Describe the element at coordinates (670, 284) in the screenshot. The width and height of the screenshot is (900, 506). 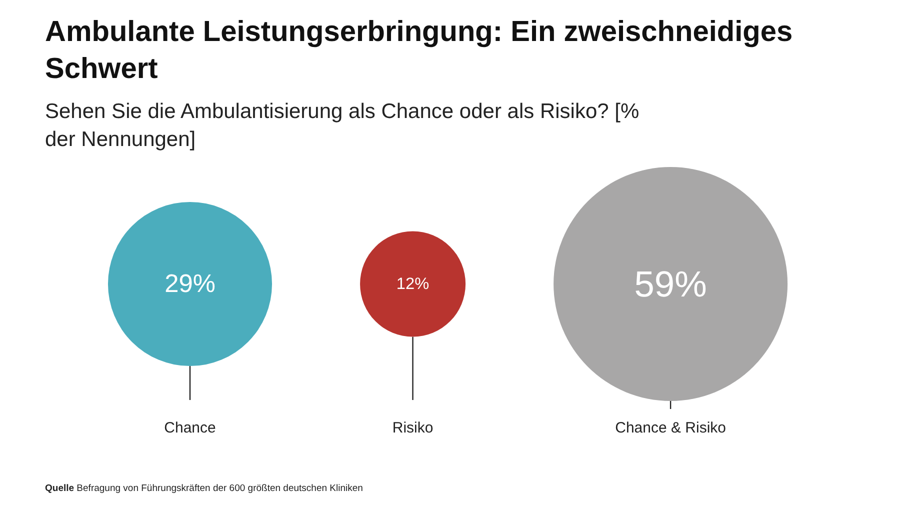
I see `data-label: 59%` at that location.